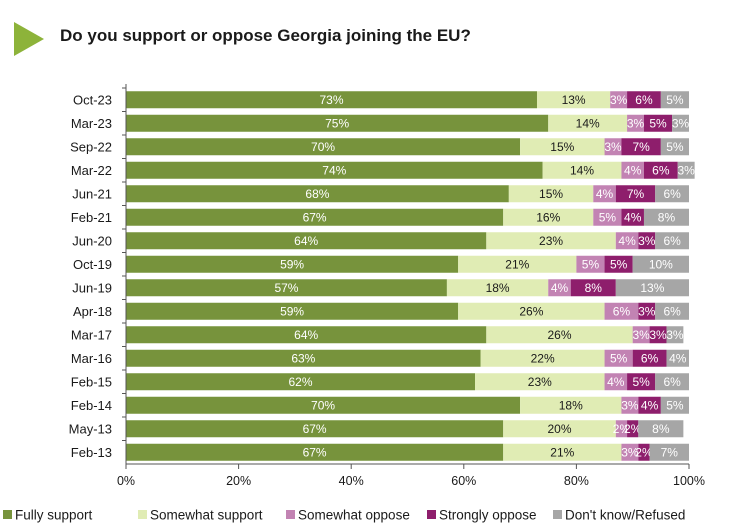 This screenshot has height=530, width=731. I want to click on category-label: Mar-16, so click(91, 358).